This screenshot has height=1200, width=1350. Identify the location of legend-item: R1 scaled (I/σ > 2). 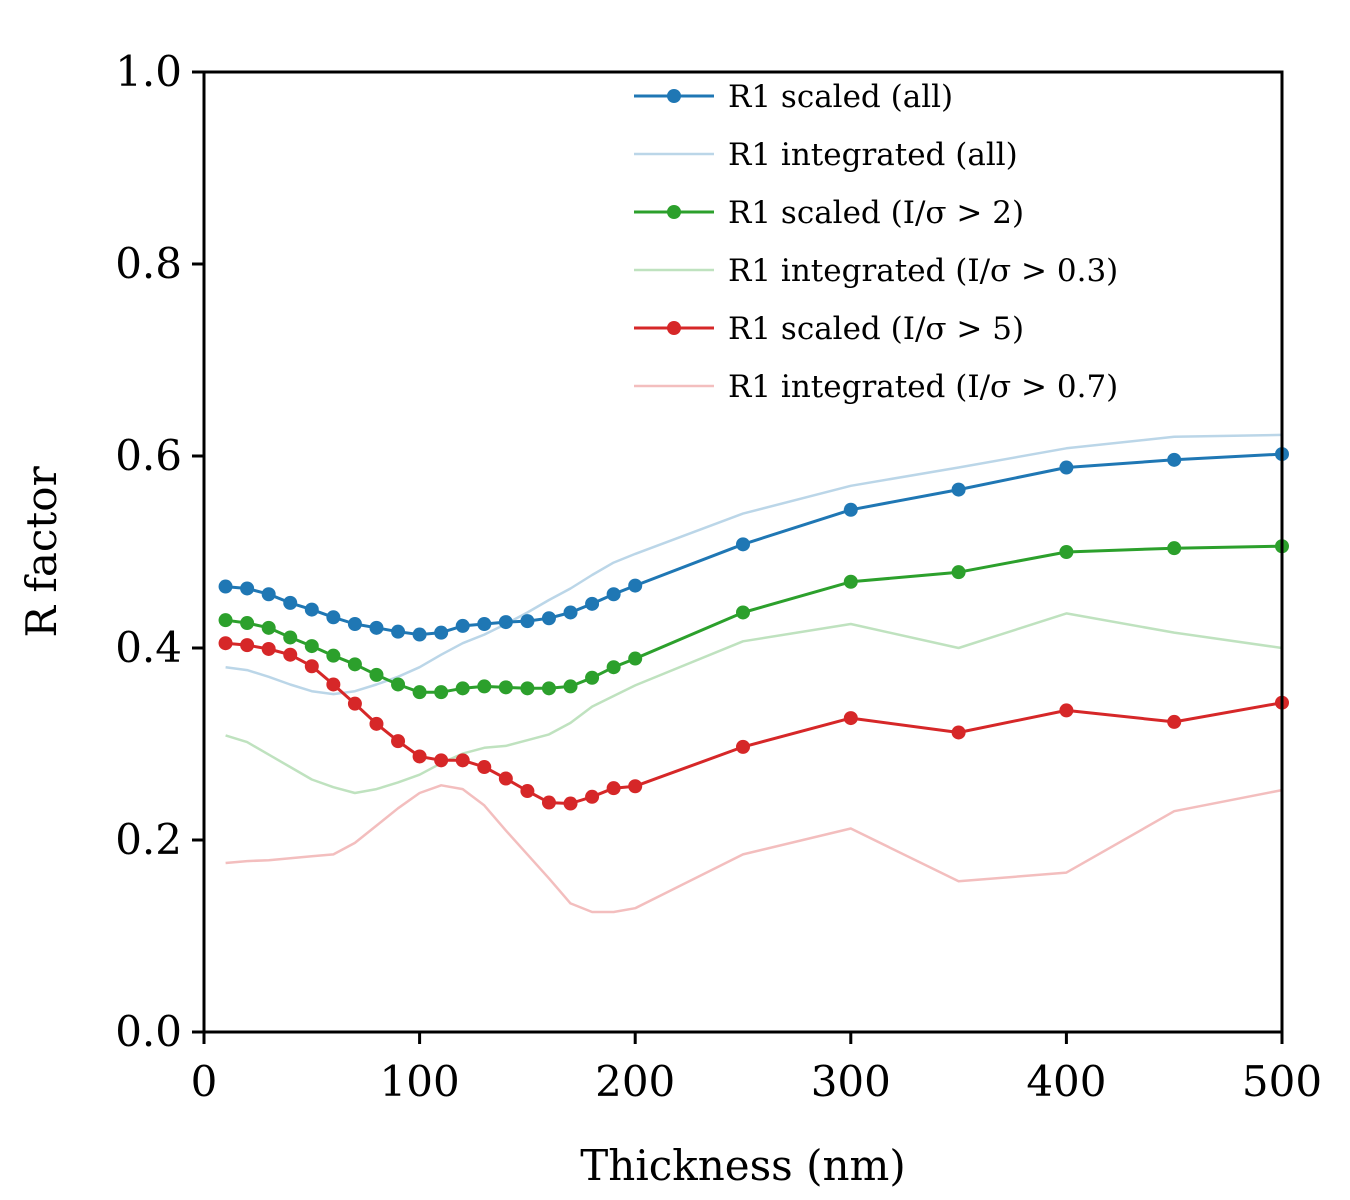
(829, 213).